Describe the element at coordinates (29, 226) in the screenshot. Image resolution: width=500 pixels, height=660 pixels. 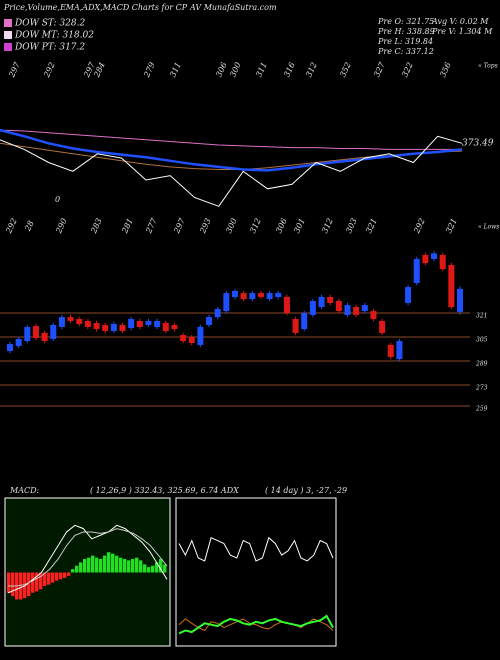
I see `bottom-label: 28` at that location.